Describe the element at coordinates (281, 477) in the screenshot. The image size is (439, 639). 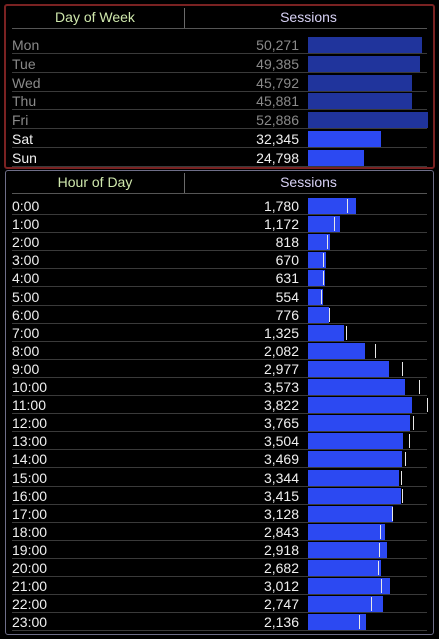
I see `sessions-value: 3,344` at that location.